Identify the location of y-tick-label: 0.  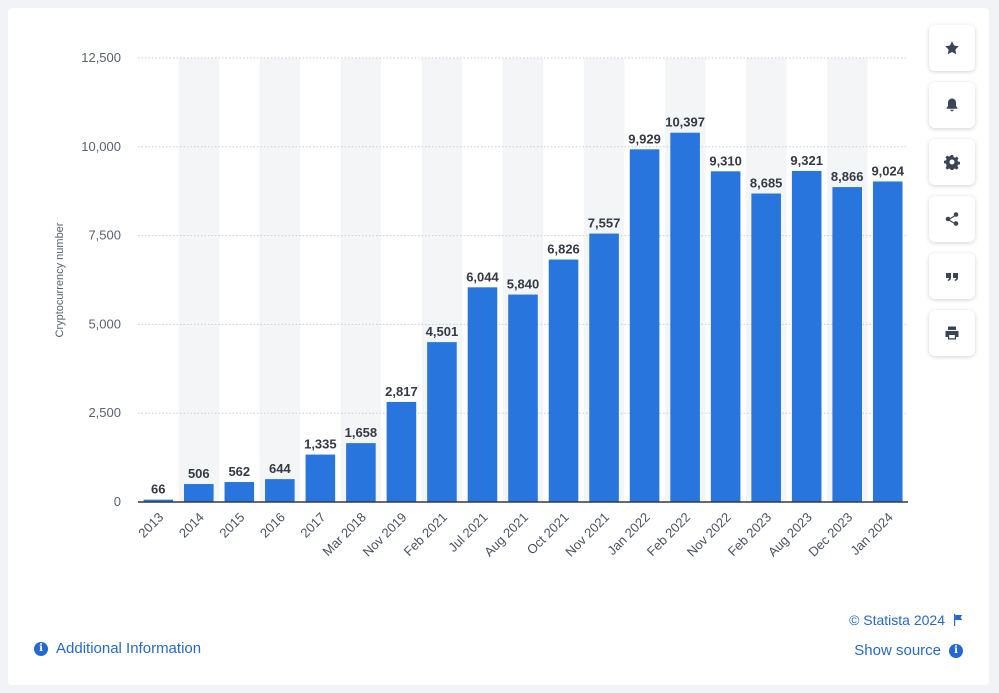
(117, 501).